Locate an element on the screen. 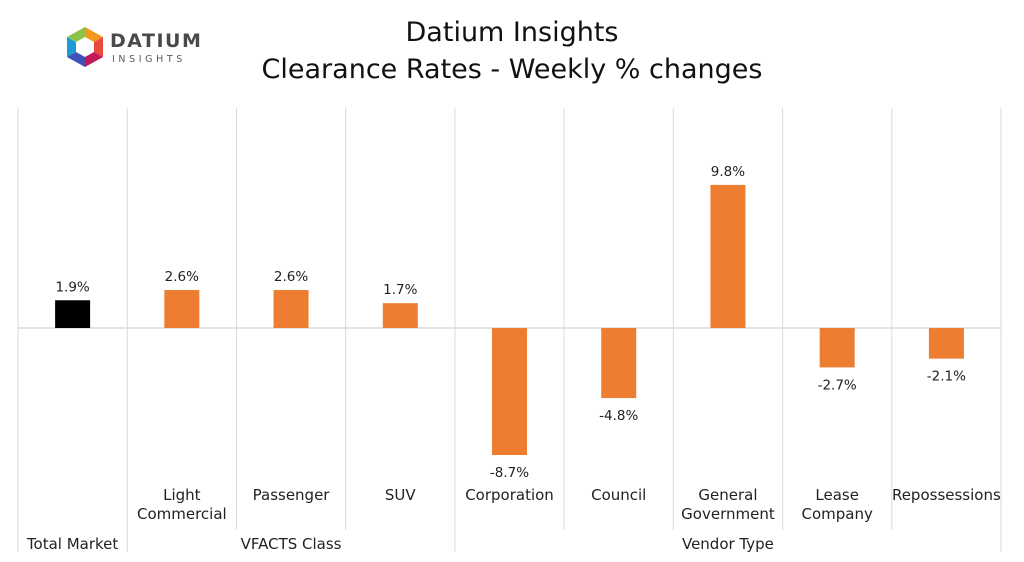  bar-repossessions is located at coordinates (946, 343).